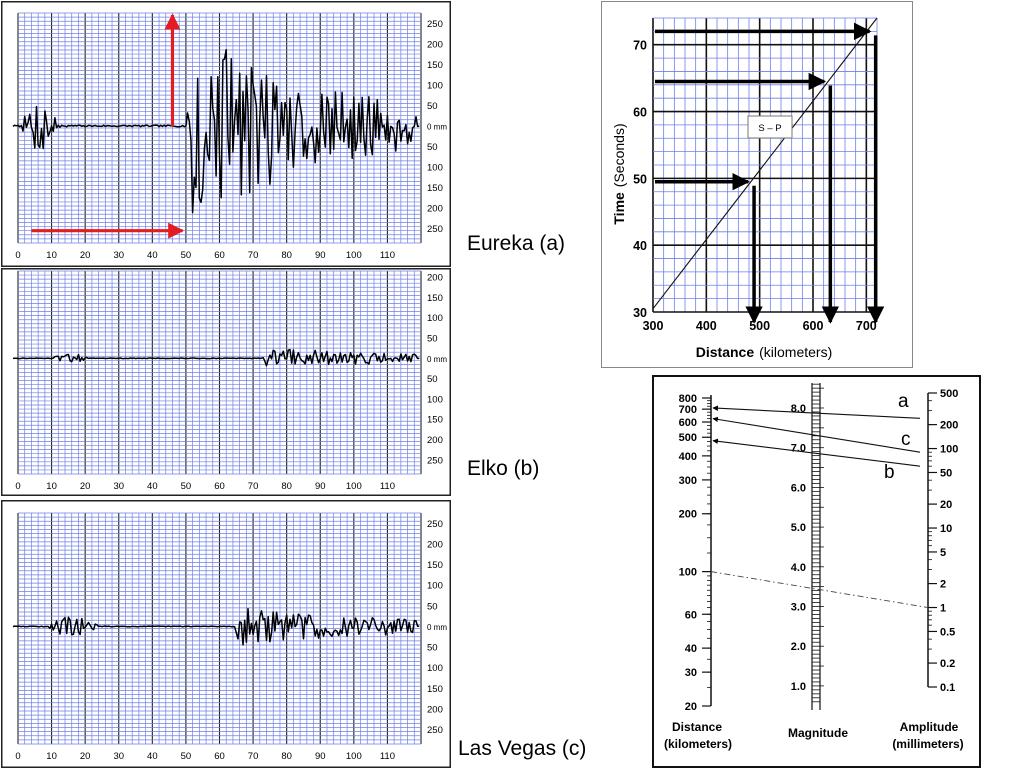 This screenshot has width=1024, height=773. I want to click on amplitude-tick-label: 20, so click(946, 505).